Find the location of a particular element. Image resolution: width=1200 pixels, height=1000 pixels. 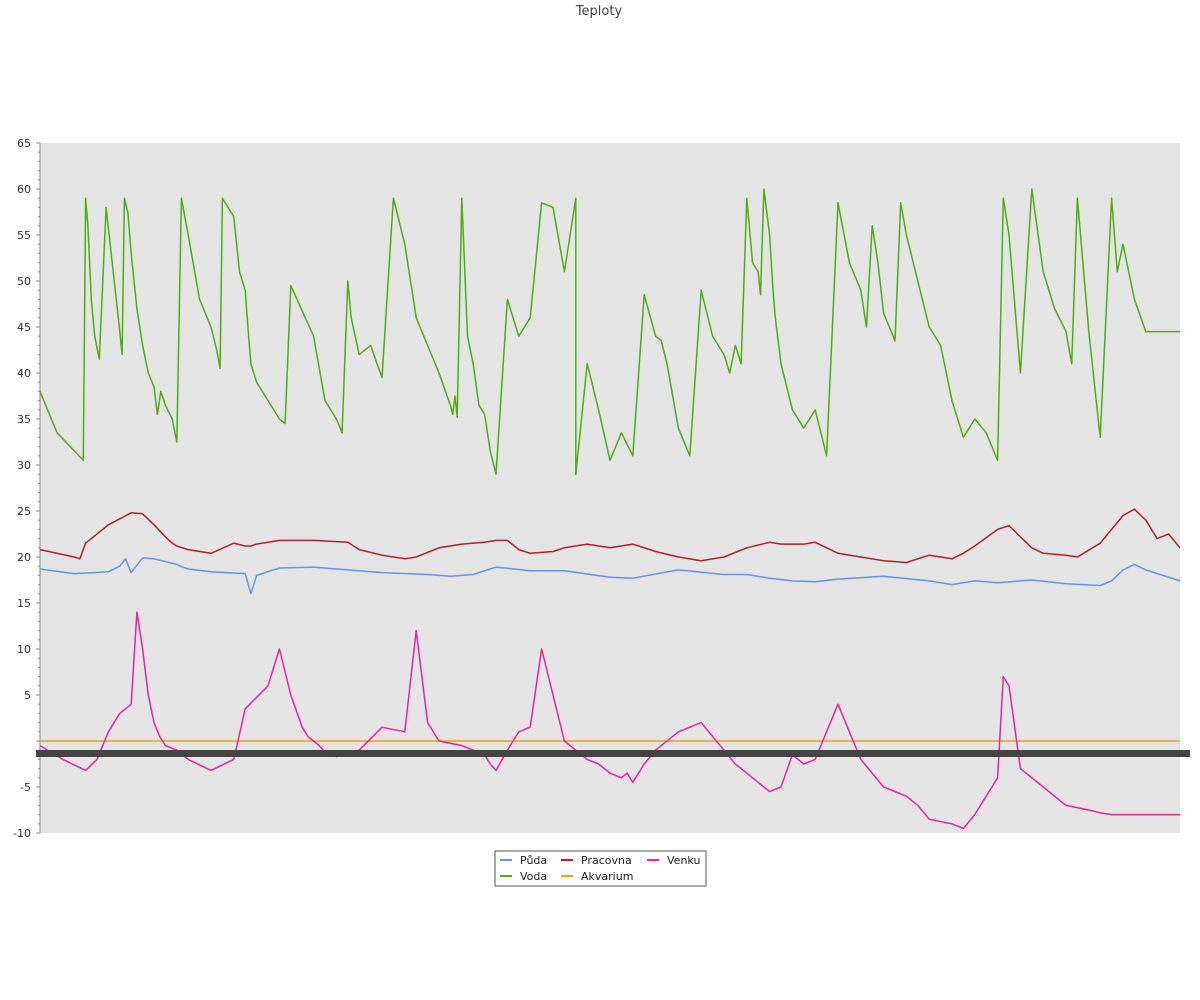

chart-title: Teploty is located at coordinates (599, 11).